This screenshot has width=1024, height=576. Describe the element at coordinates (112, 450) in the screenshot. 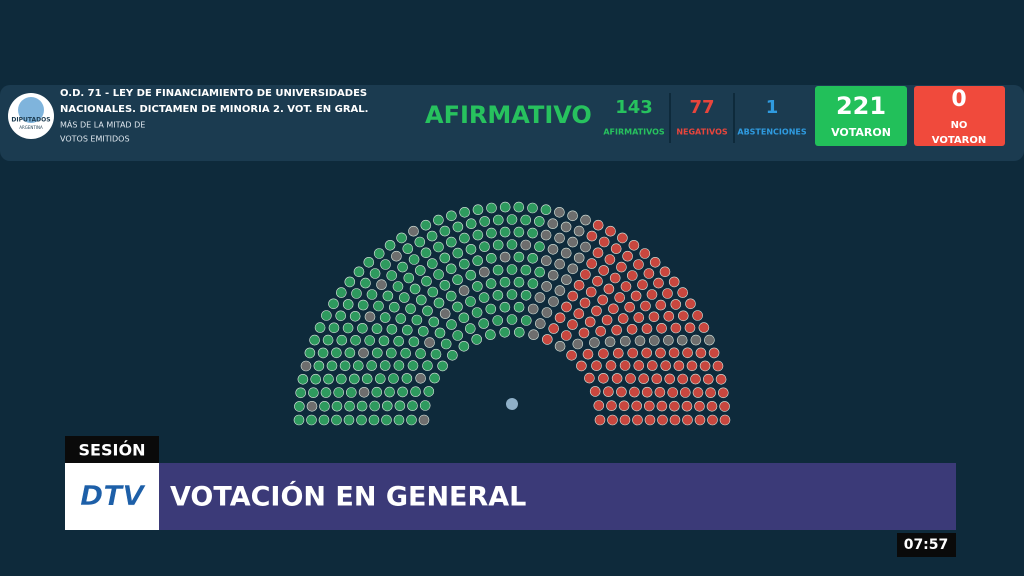

I see `tag: SESIÓN` at that location.